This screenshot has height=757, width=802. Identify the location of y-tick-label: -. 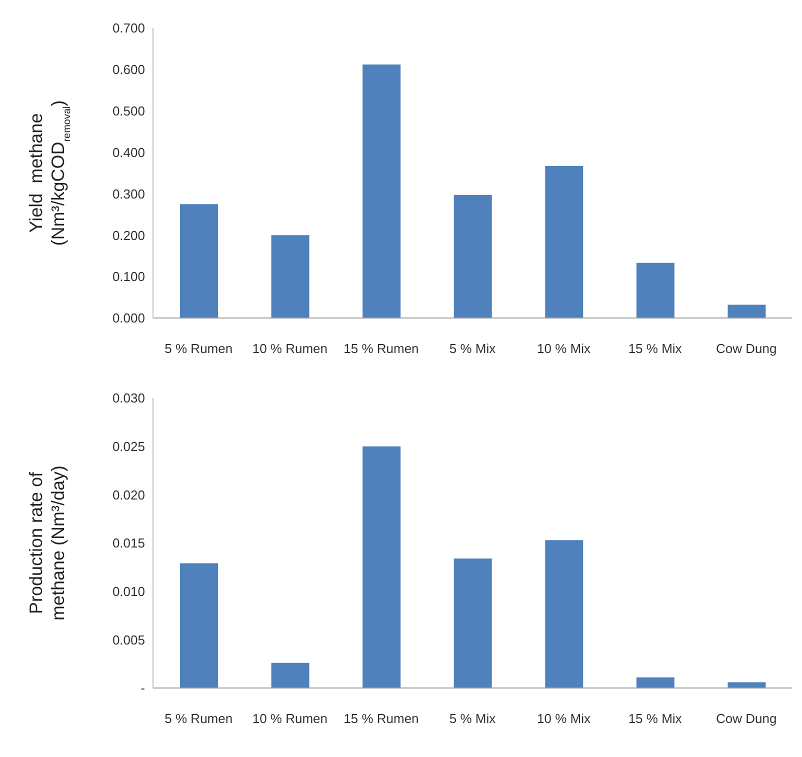
(142, 688).